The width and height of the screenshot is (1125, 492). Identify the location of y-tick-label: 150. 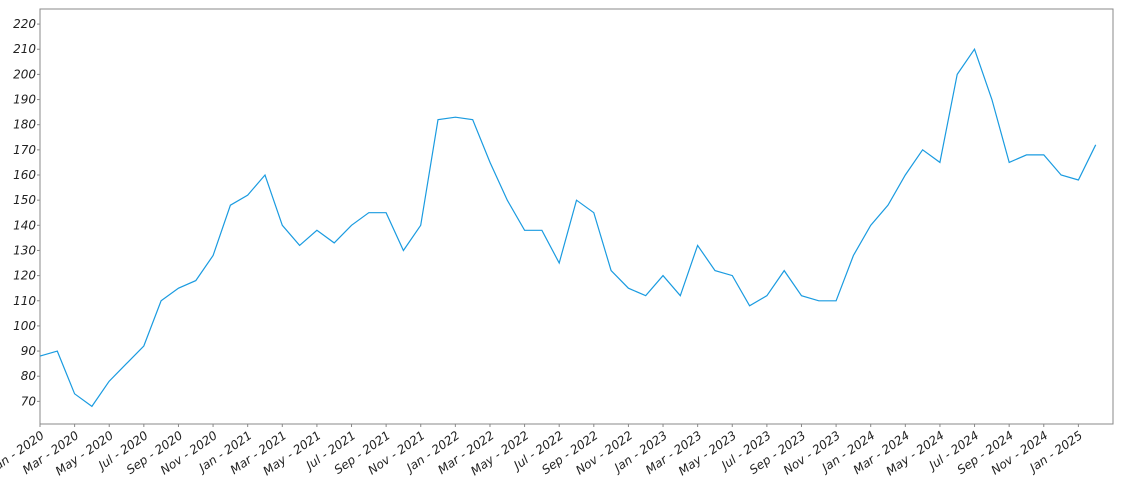
(24, 200).